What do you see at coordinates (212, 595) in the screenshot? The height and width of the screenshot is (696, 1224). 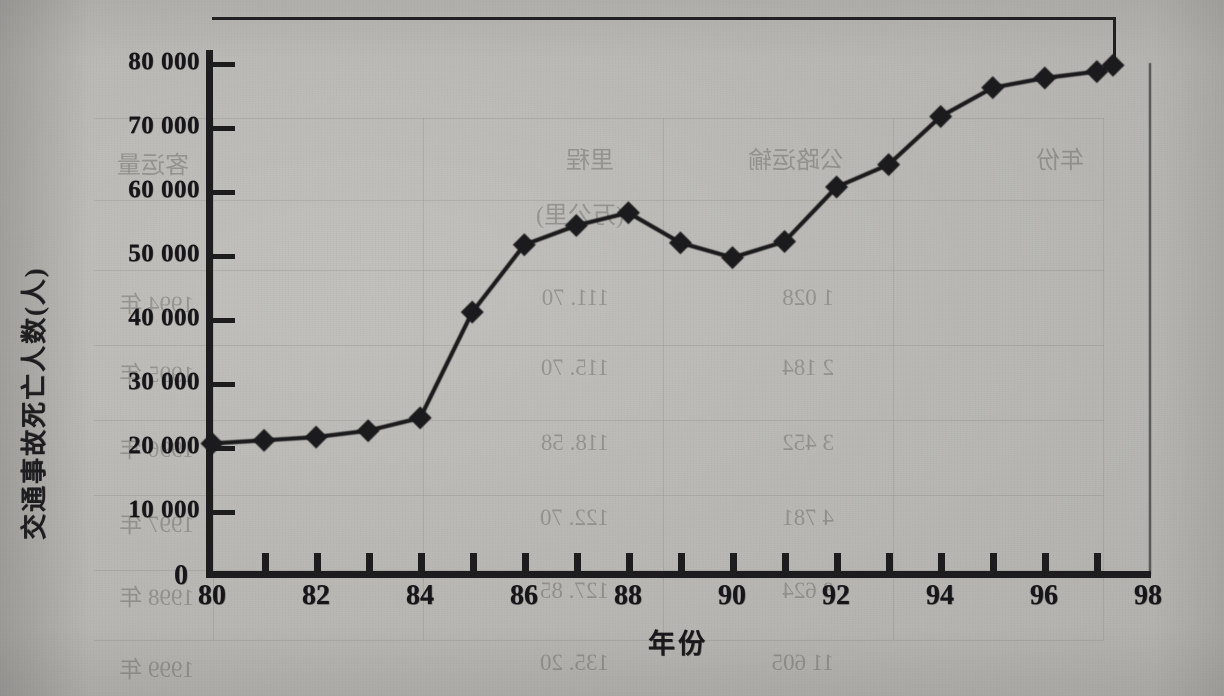 I see `x-tick-label-80: 80` at bounding box center [212, 595].